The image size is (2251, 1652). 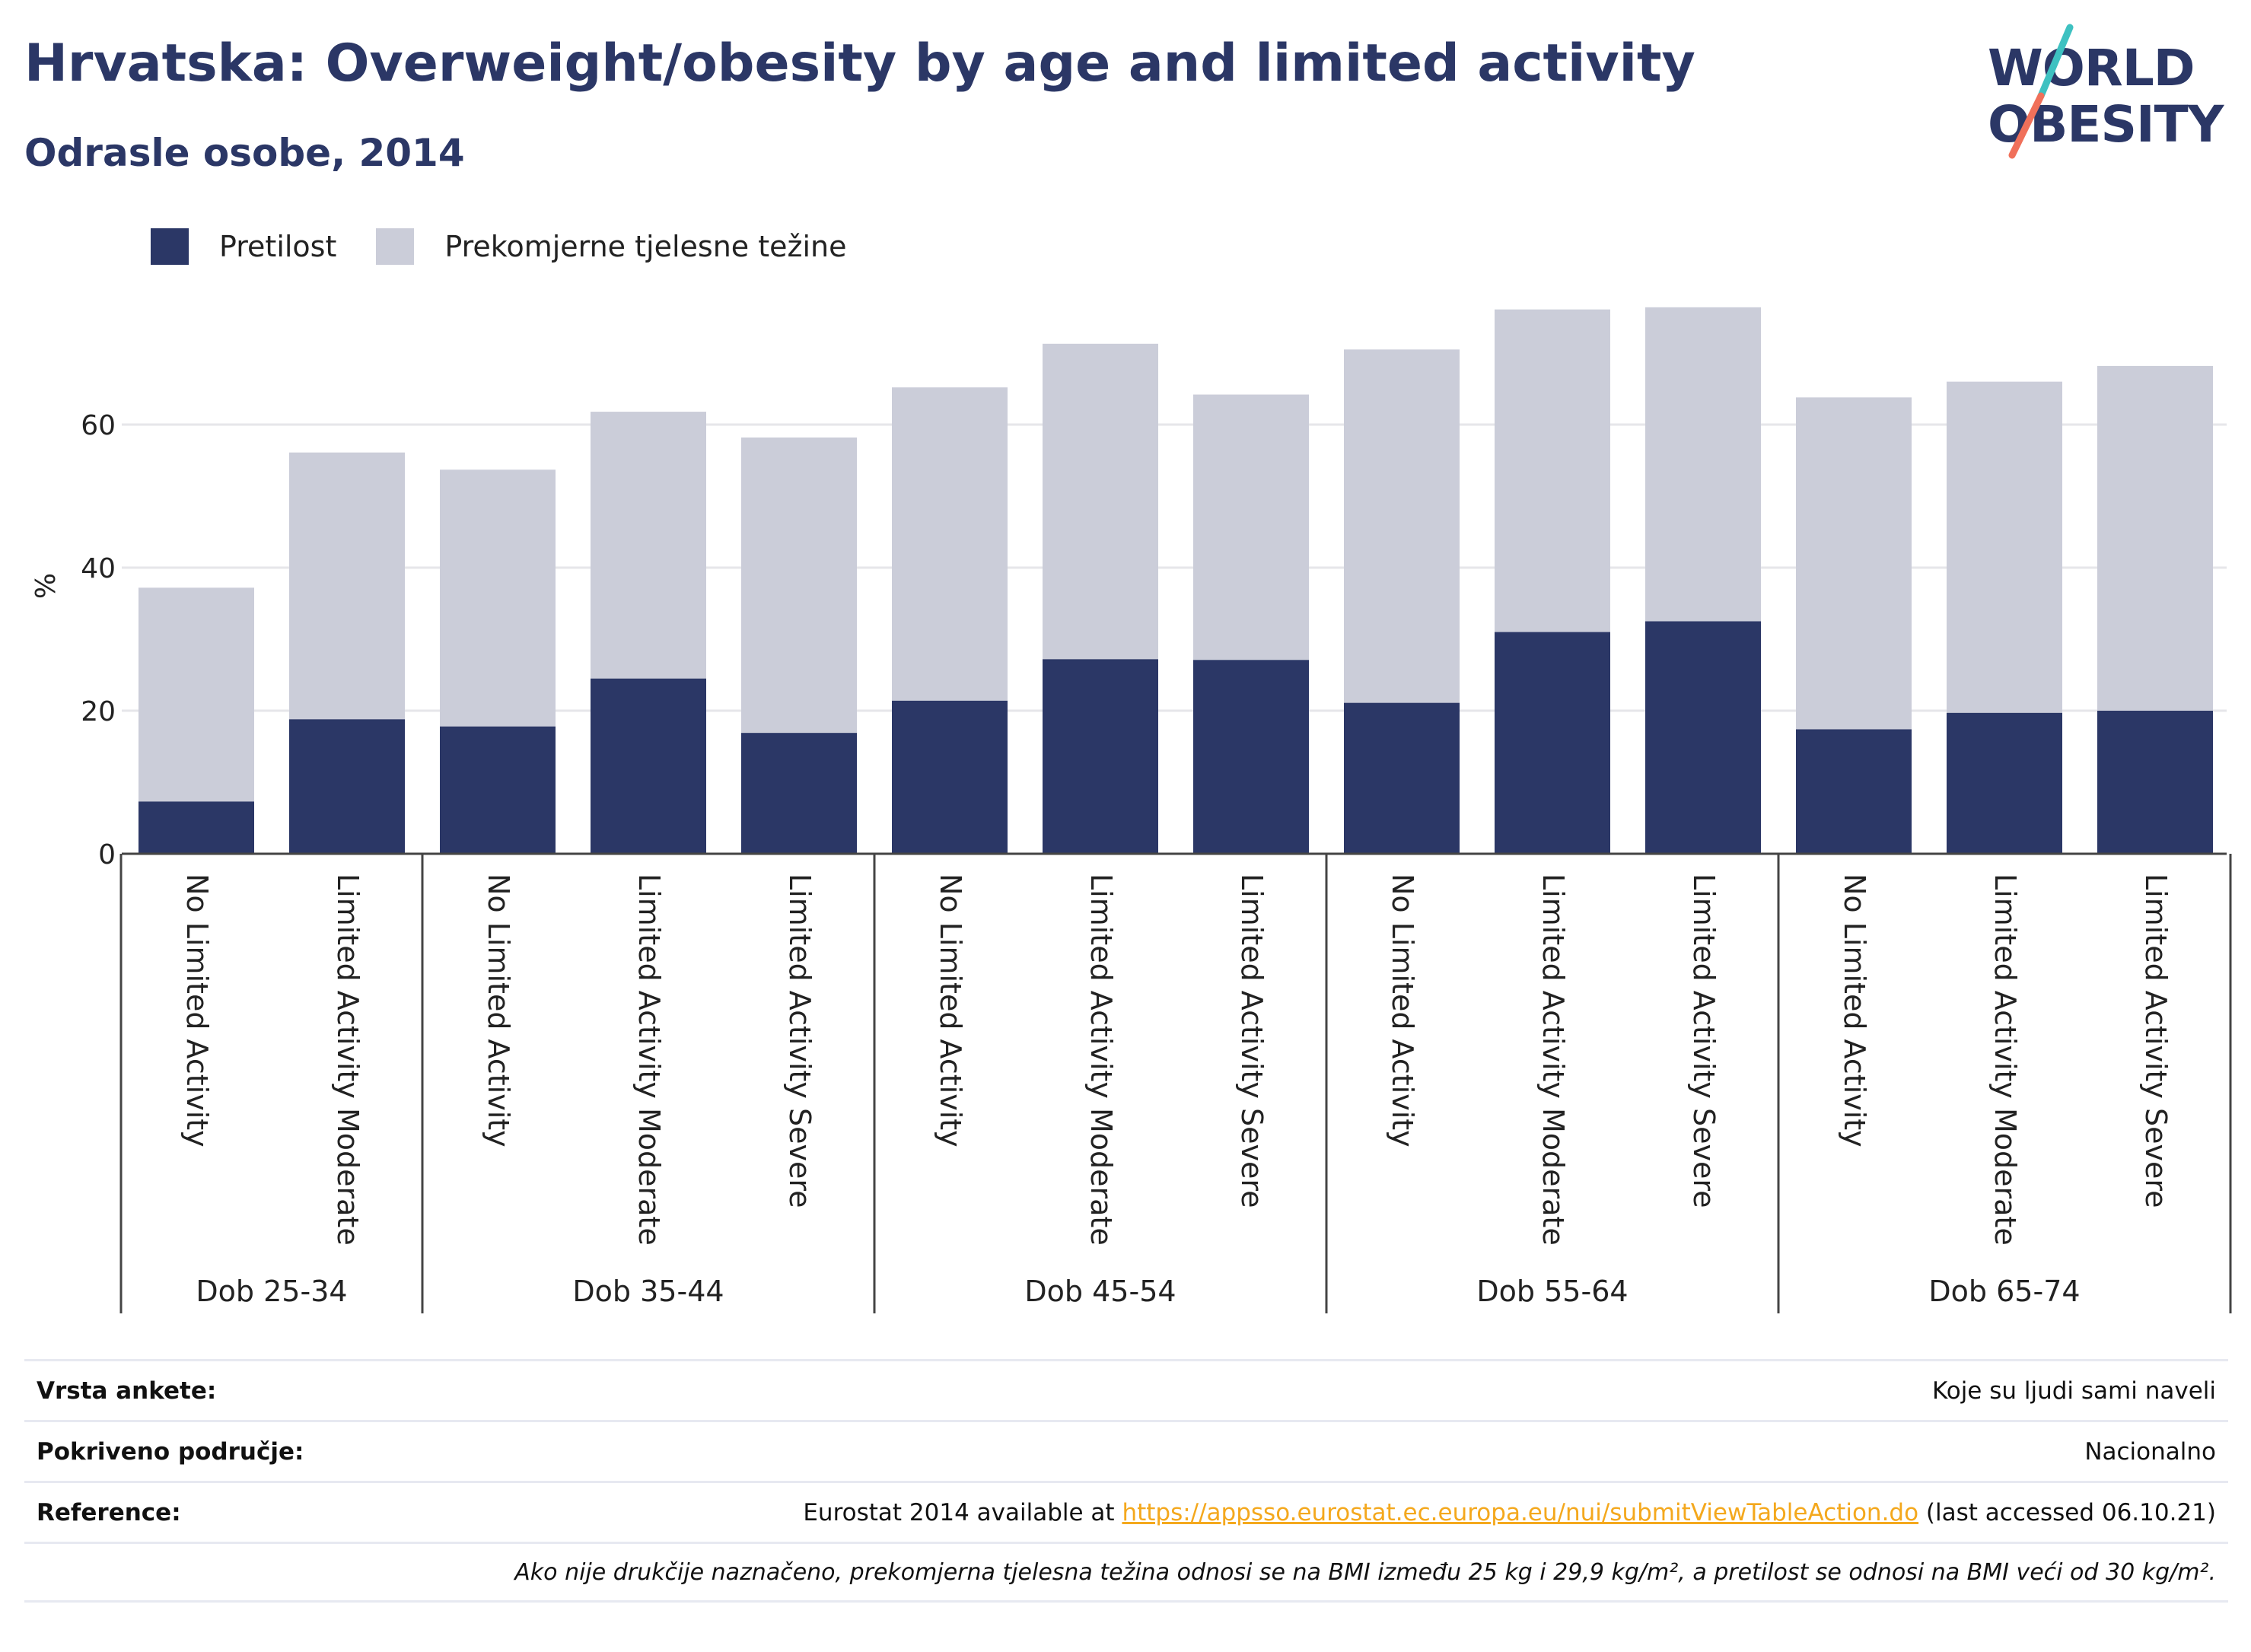 What do you see at coordinates (1126, 1389) in the screenshot?
I see `info-row-survey-type: Vrsta ankete: Koje su ljudi sami naveli` at bounding box center [1126, 1389].